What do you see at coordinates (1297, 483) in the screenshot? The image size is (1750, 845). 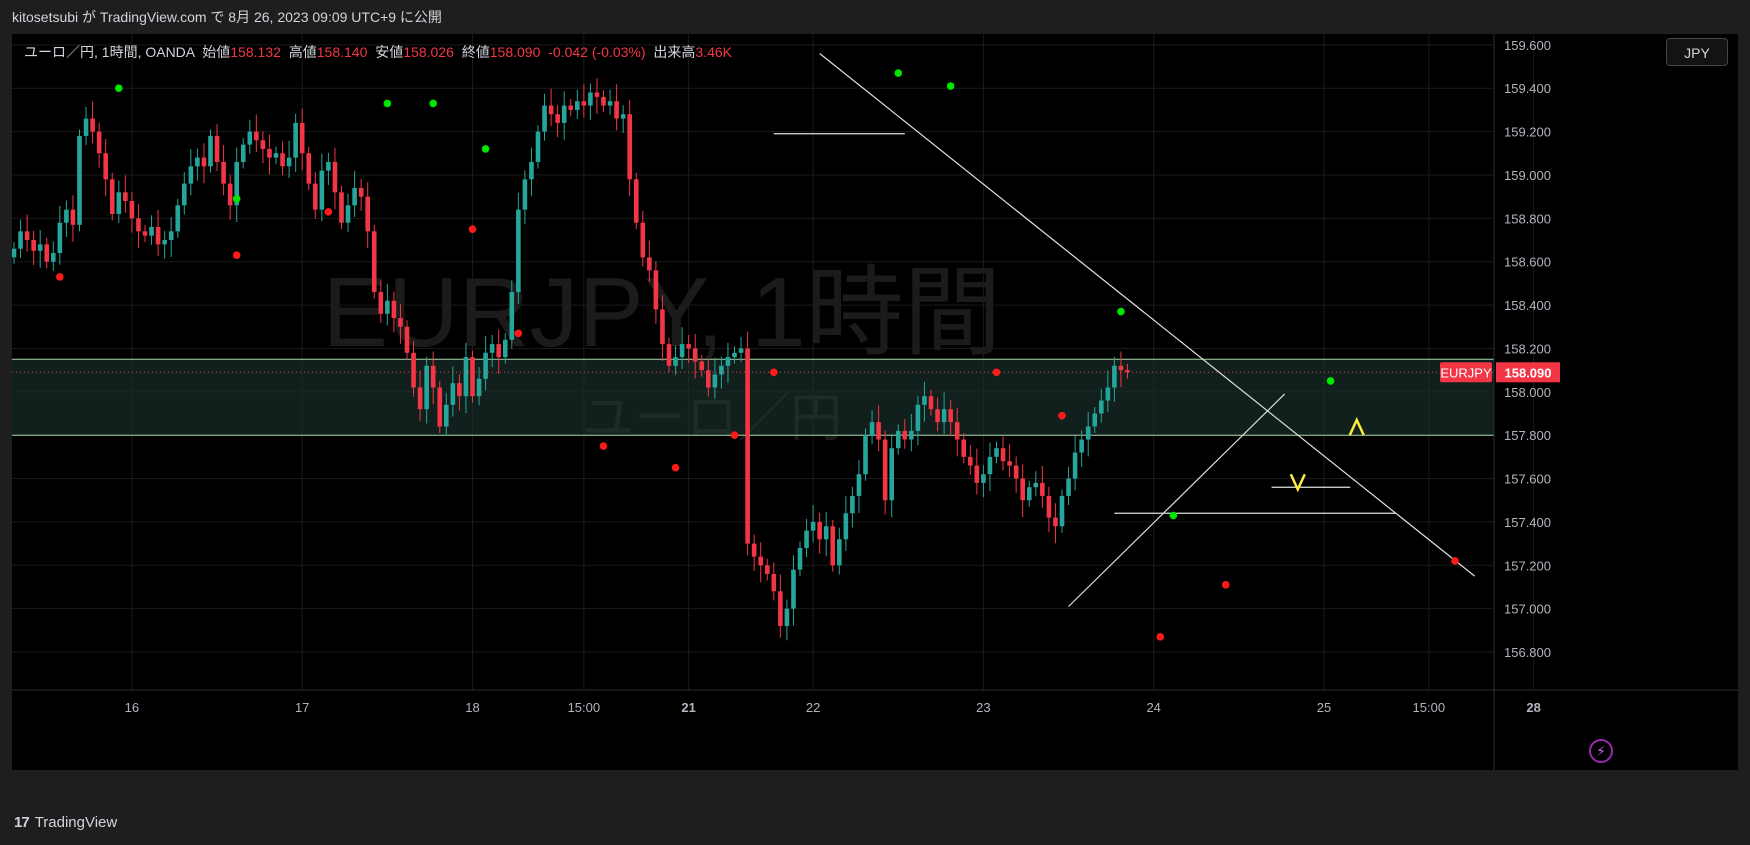 I see `chevron-down-icon` at bounding box center [1297, 483].